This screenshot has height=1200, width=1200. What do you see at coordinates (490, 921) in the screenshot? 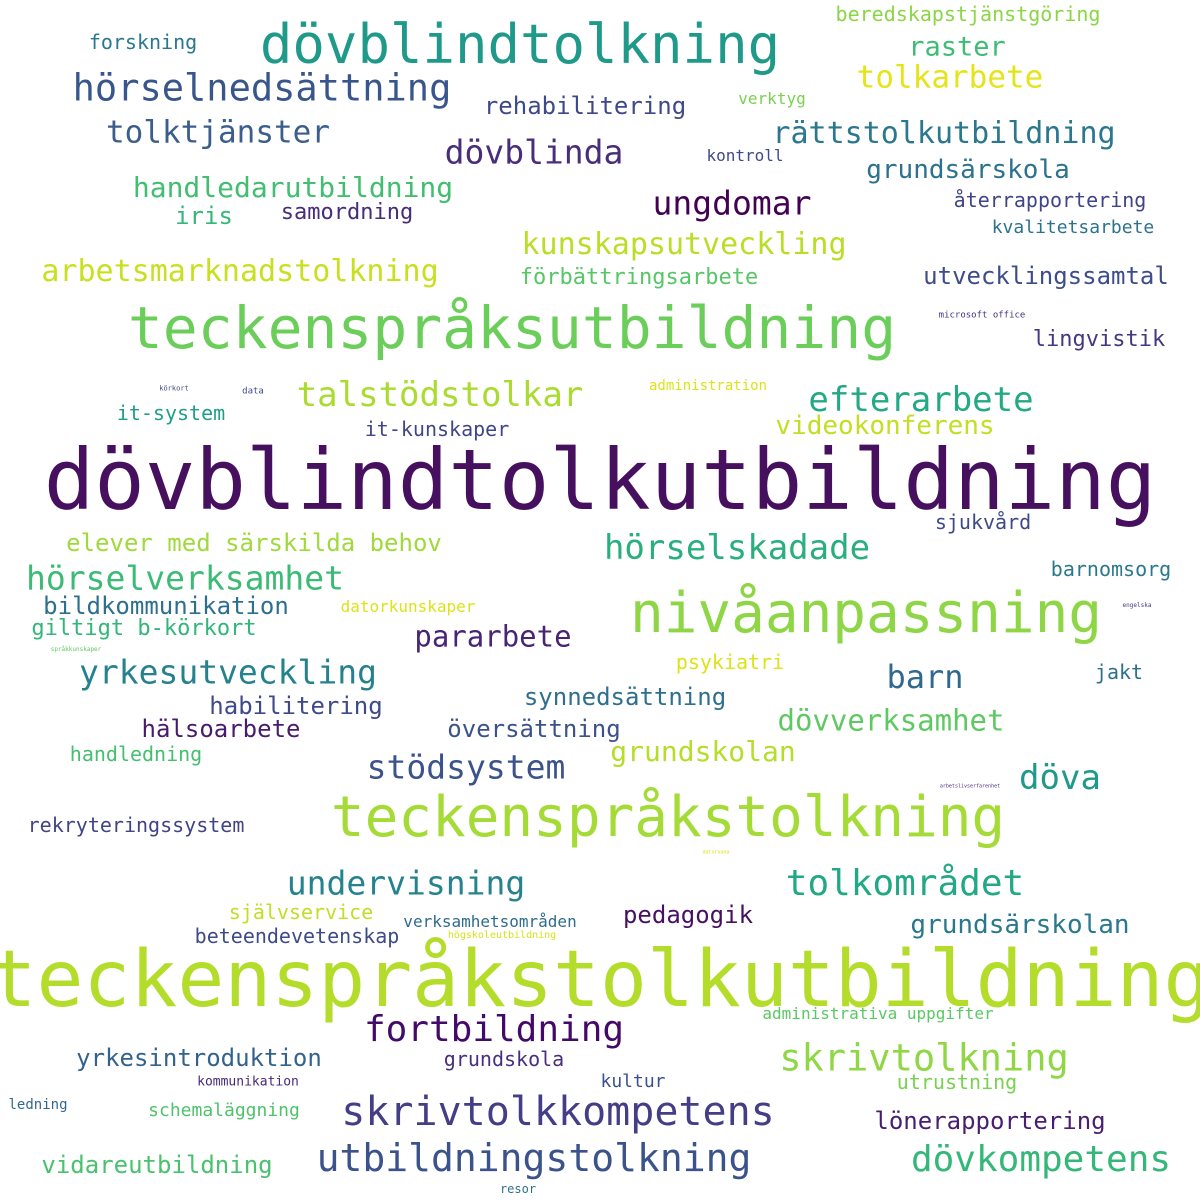
I see `word: verksamhetsområden` at bounding box center [490, 921].